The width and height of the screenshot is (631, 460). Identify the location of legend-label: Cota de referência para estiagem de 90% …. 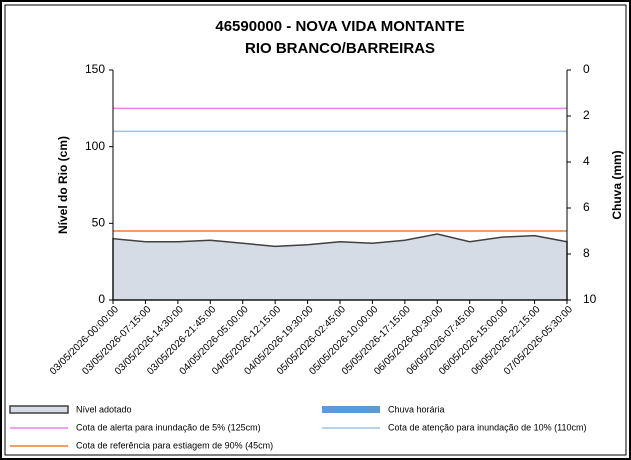
(174, 445).